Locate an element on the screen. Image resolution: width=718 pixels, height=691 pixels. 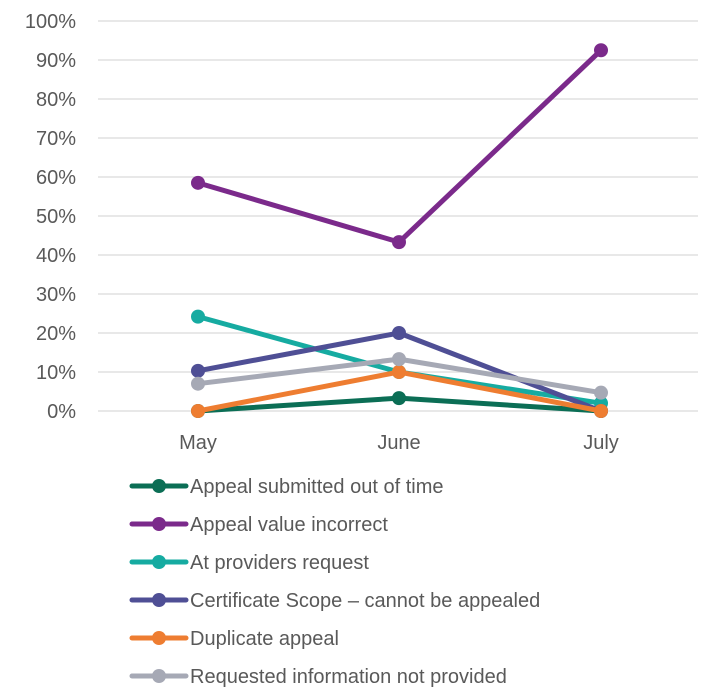
y-tick-label: 80% is located at coordinates (56, 100).